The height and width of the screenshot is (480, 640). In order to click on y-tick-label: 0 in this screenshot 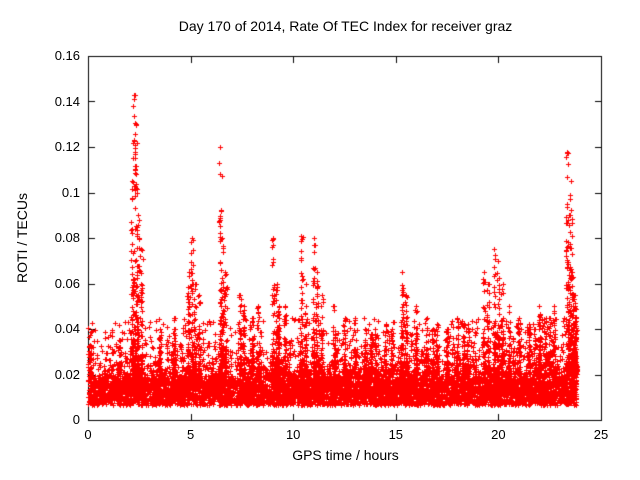, I will do `click(76, 419)`.